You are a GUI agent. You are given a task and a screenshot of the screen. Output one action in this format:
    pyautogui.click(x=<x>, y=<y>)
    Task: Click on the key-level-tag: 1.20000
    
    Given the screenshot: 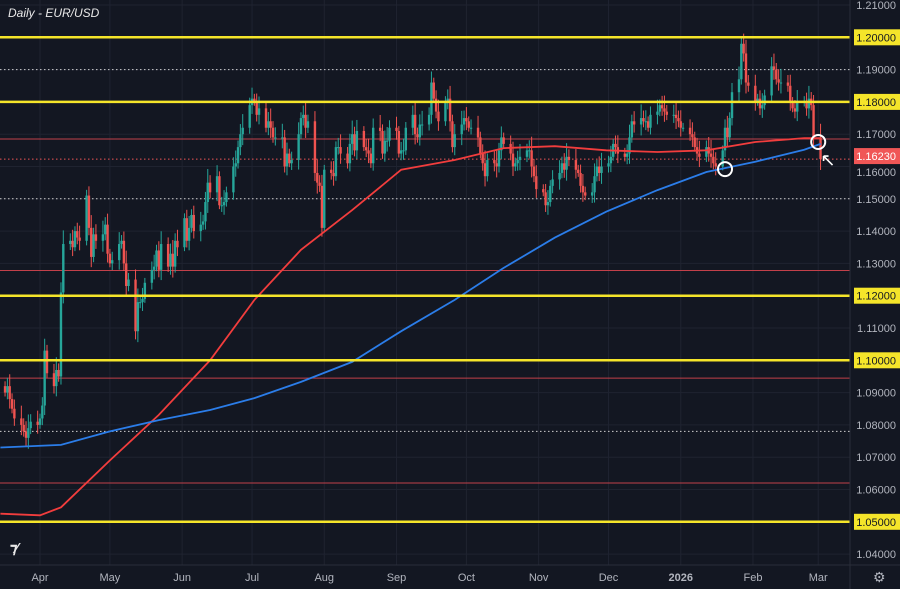 What is the action you would take?
    pyautogui.click(x=876, y=38)
    